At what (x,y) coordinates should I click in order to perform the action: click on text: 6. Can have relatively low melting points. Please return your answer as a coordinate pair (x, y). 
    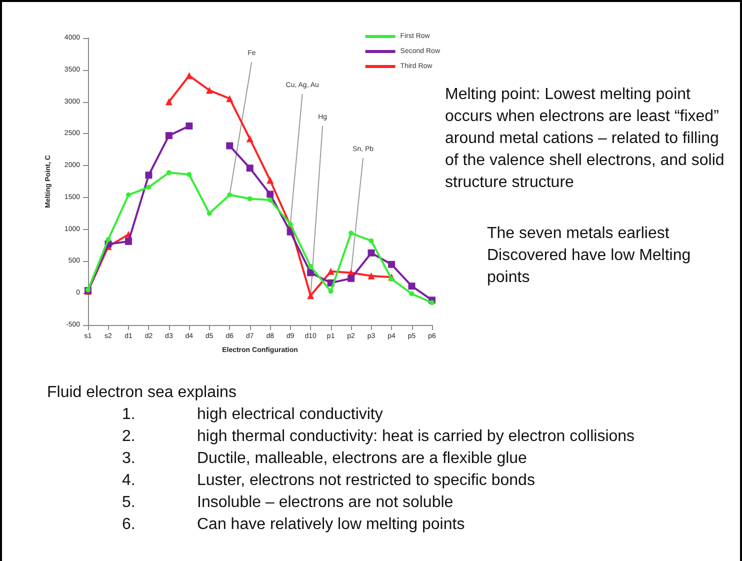
    Looking at the image, I should click on (293, 524).